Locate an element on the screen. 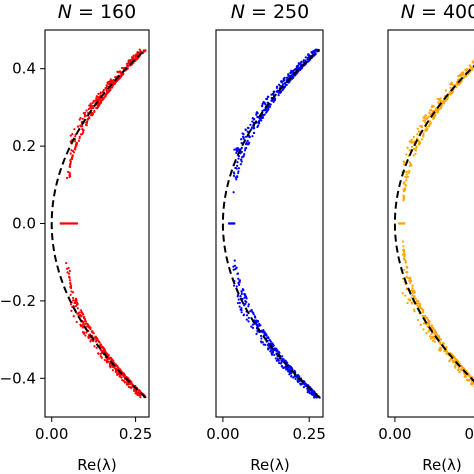  x-tick-label: 0.25 is located at coordinates (135, 434).